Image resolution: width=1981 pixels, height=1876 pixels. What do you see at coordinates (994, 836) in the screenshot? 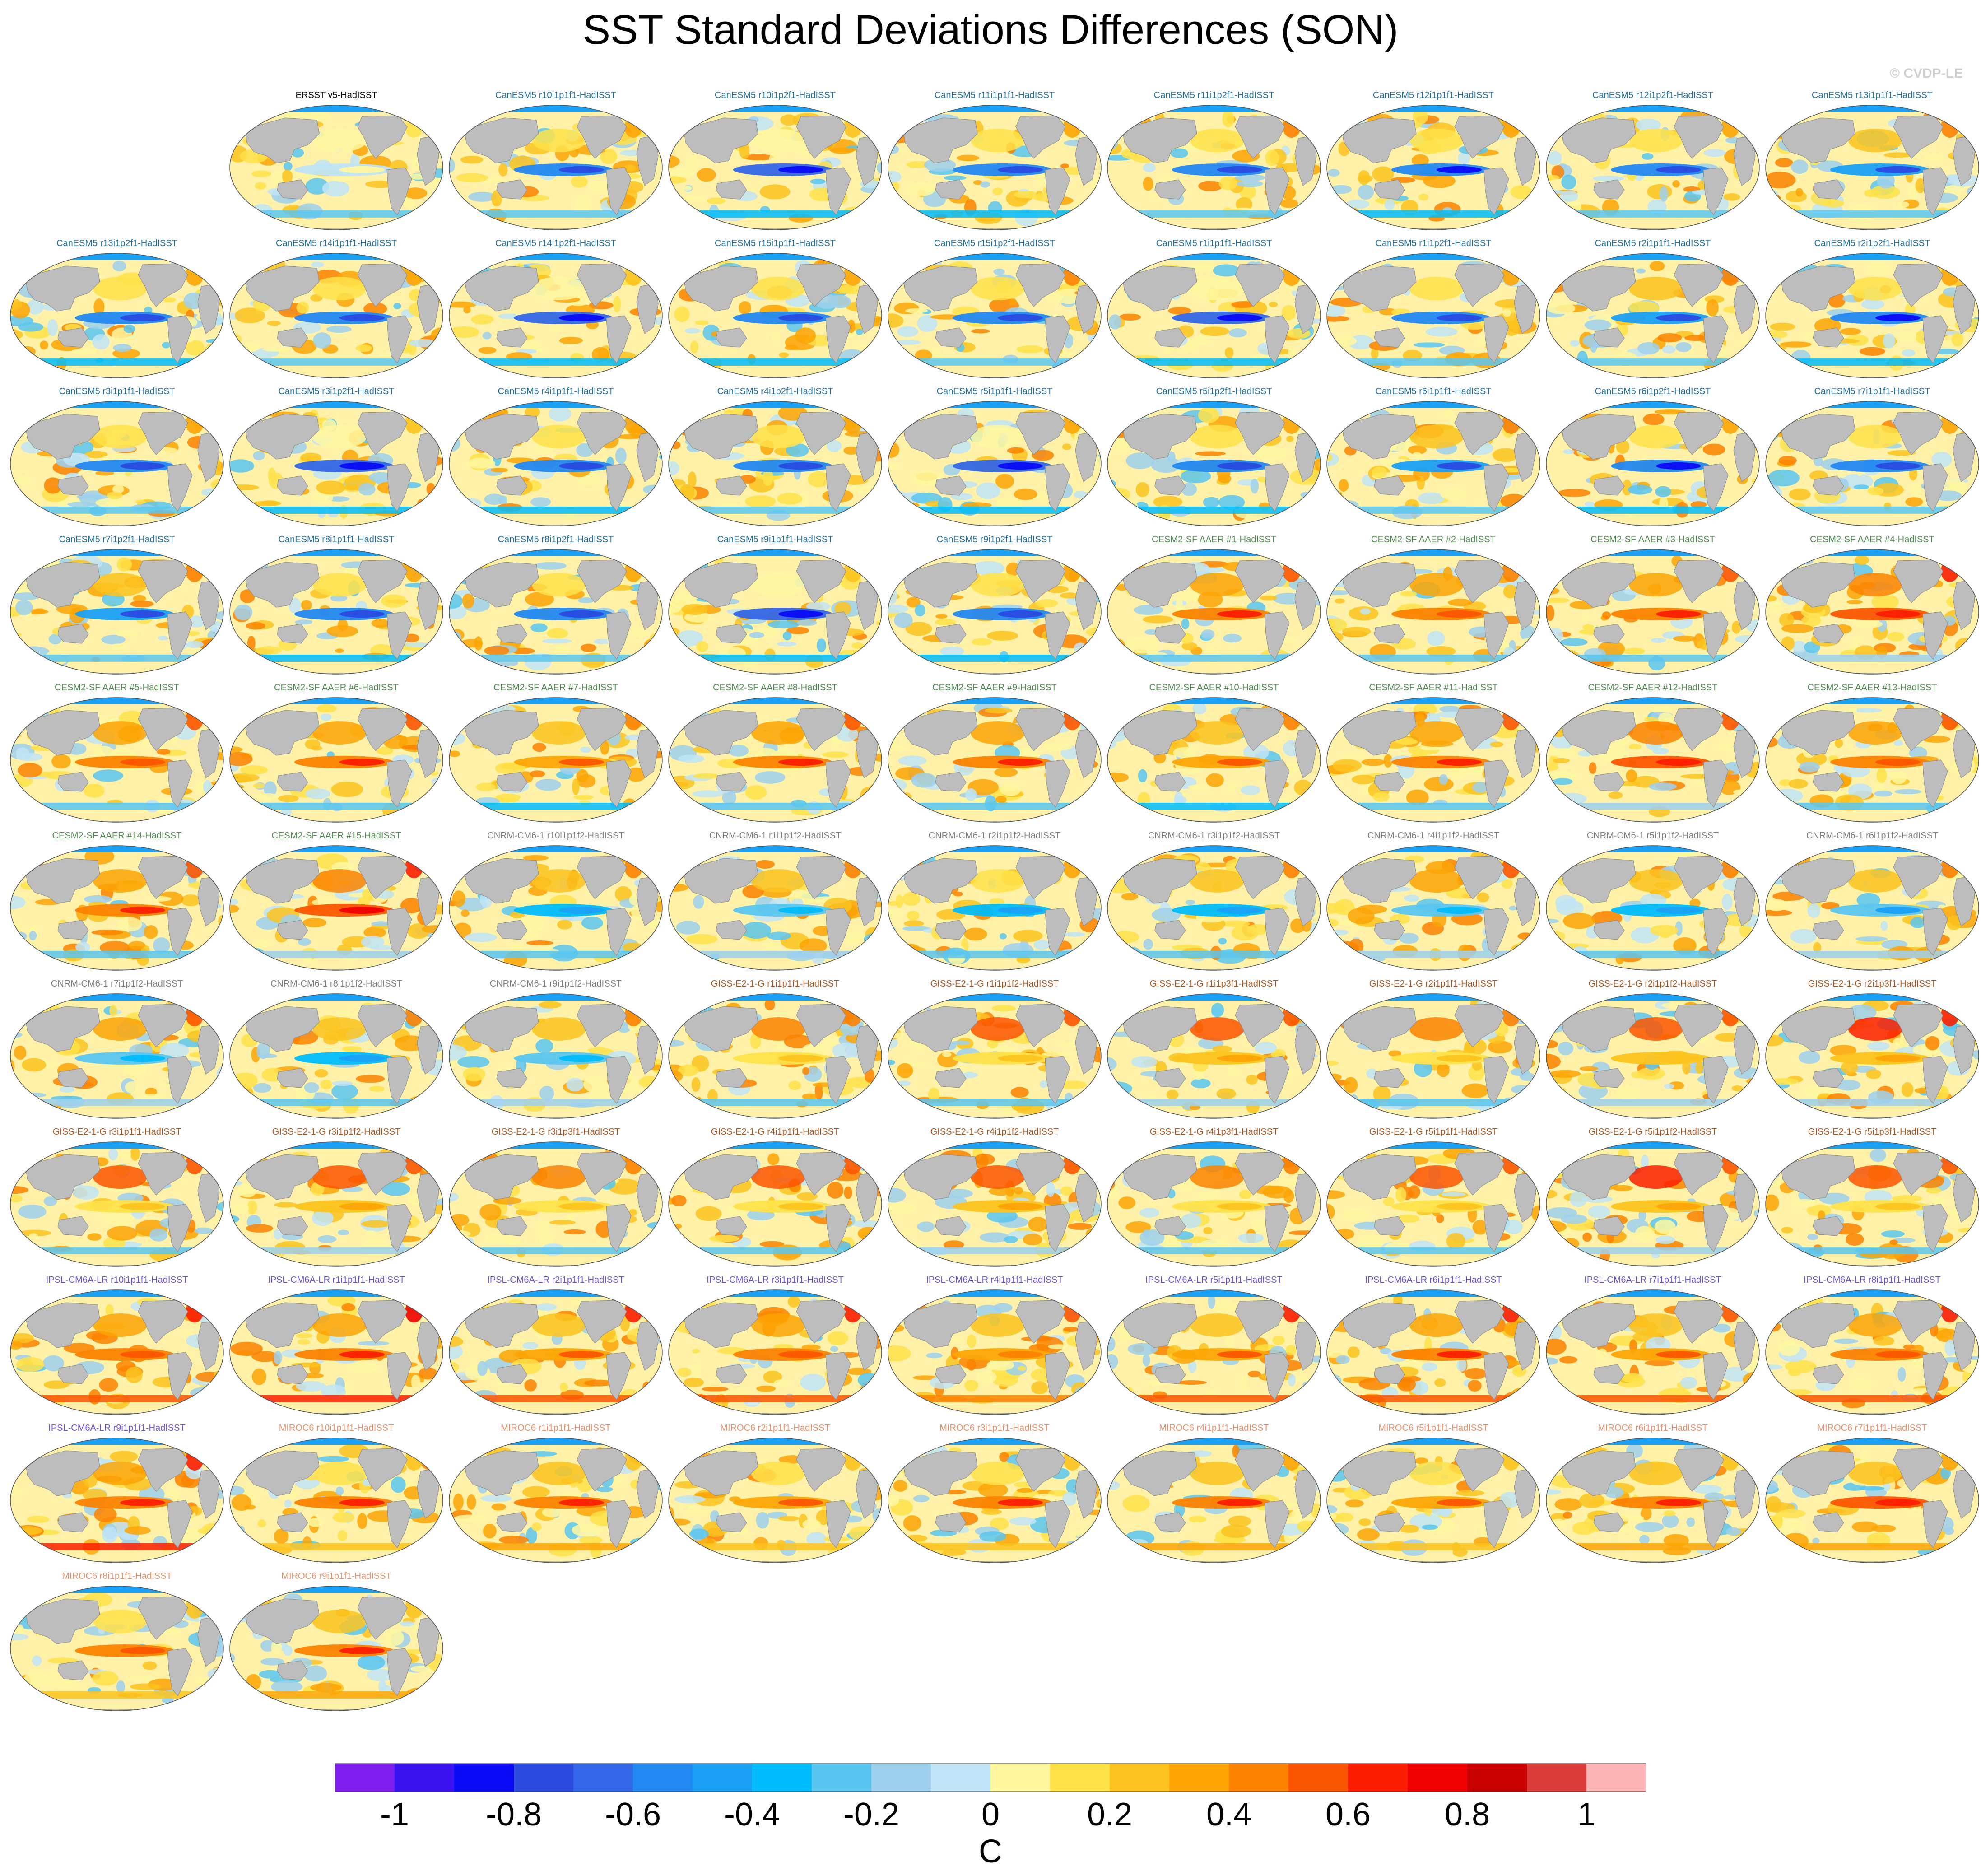
I see `map-panel-title: CNRM-CM6-1 r2i1p1f2-HadISST` at bounding box center [994, 836].